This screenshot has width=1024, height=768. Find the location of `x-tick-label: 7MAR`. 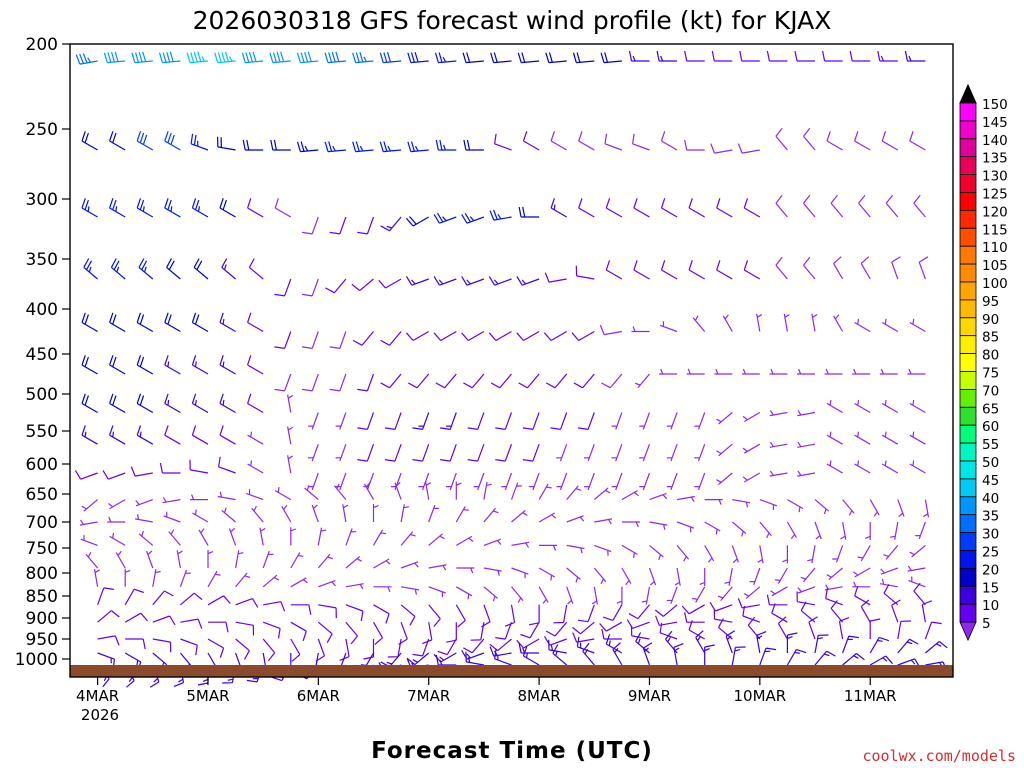

x-tick-label: 7MAR is located at coordinates (428, 696).